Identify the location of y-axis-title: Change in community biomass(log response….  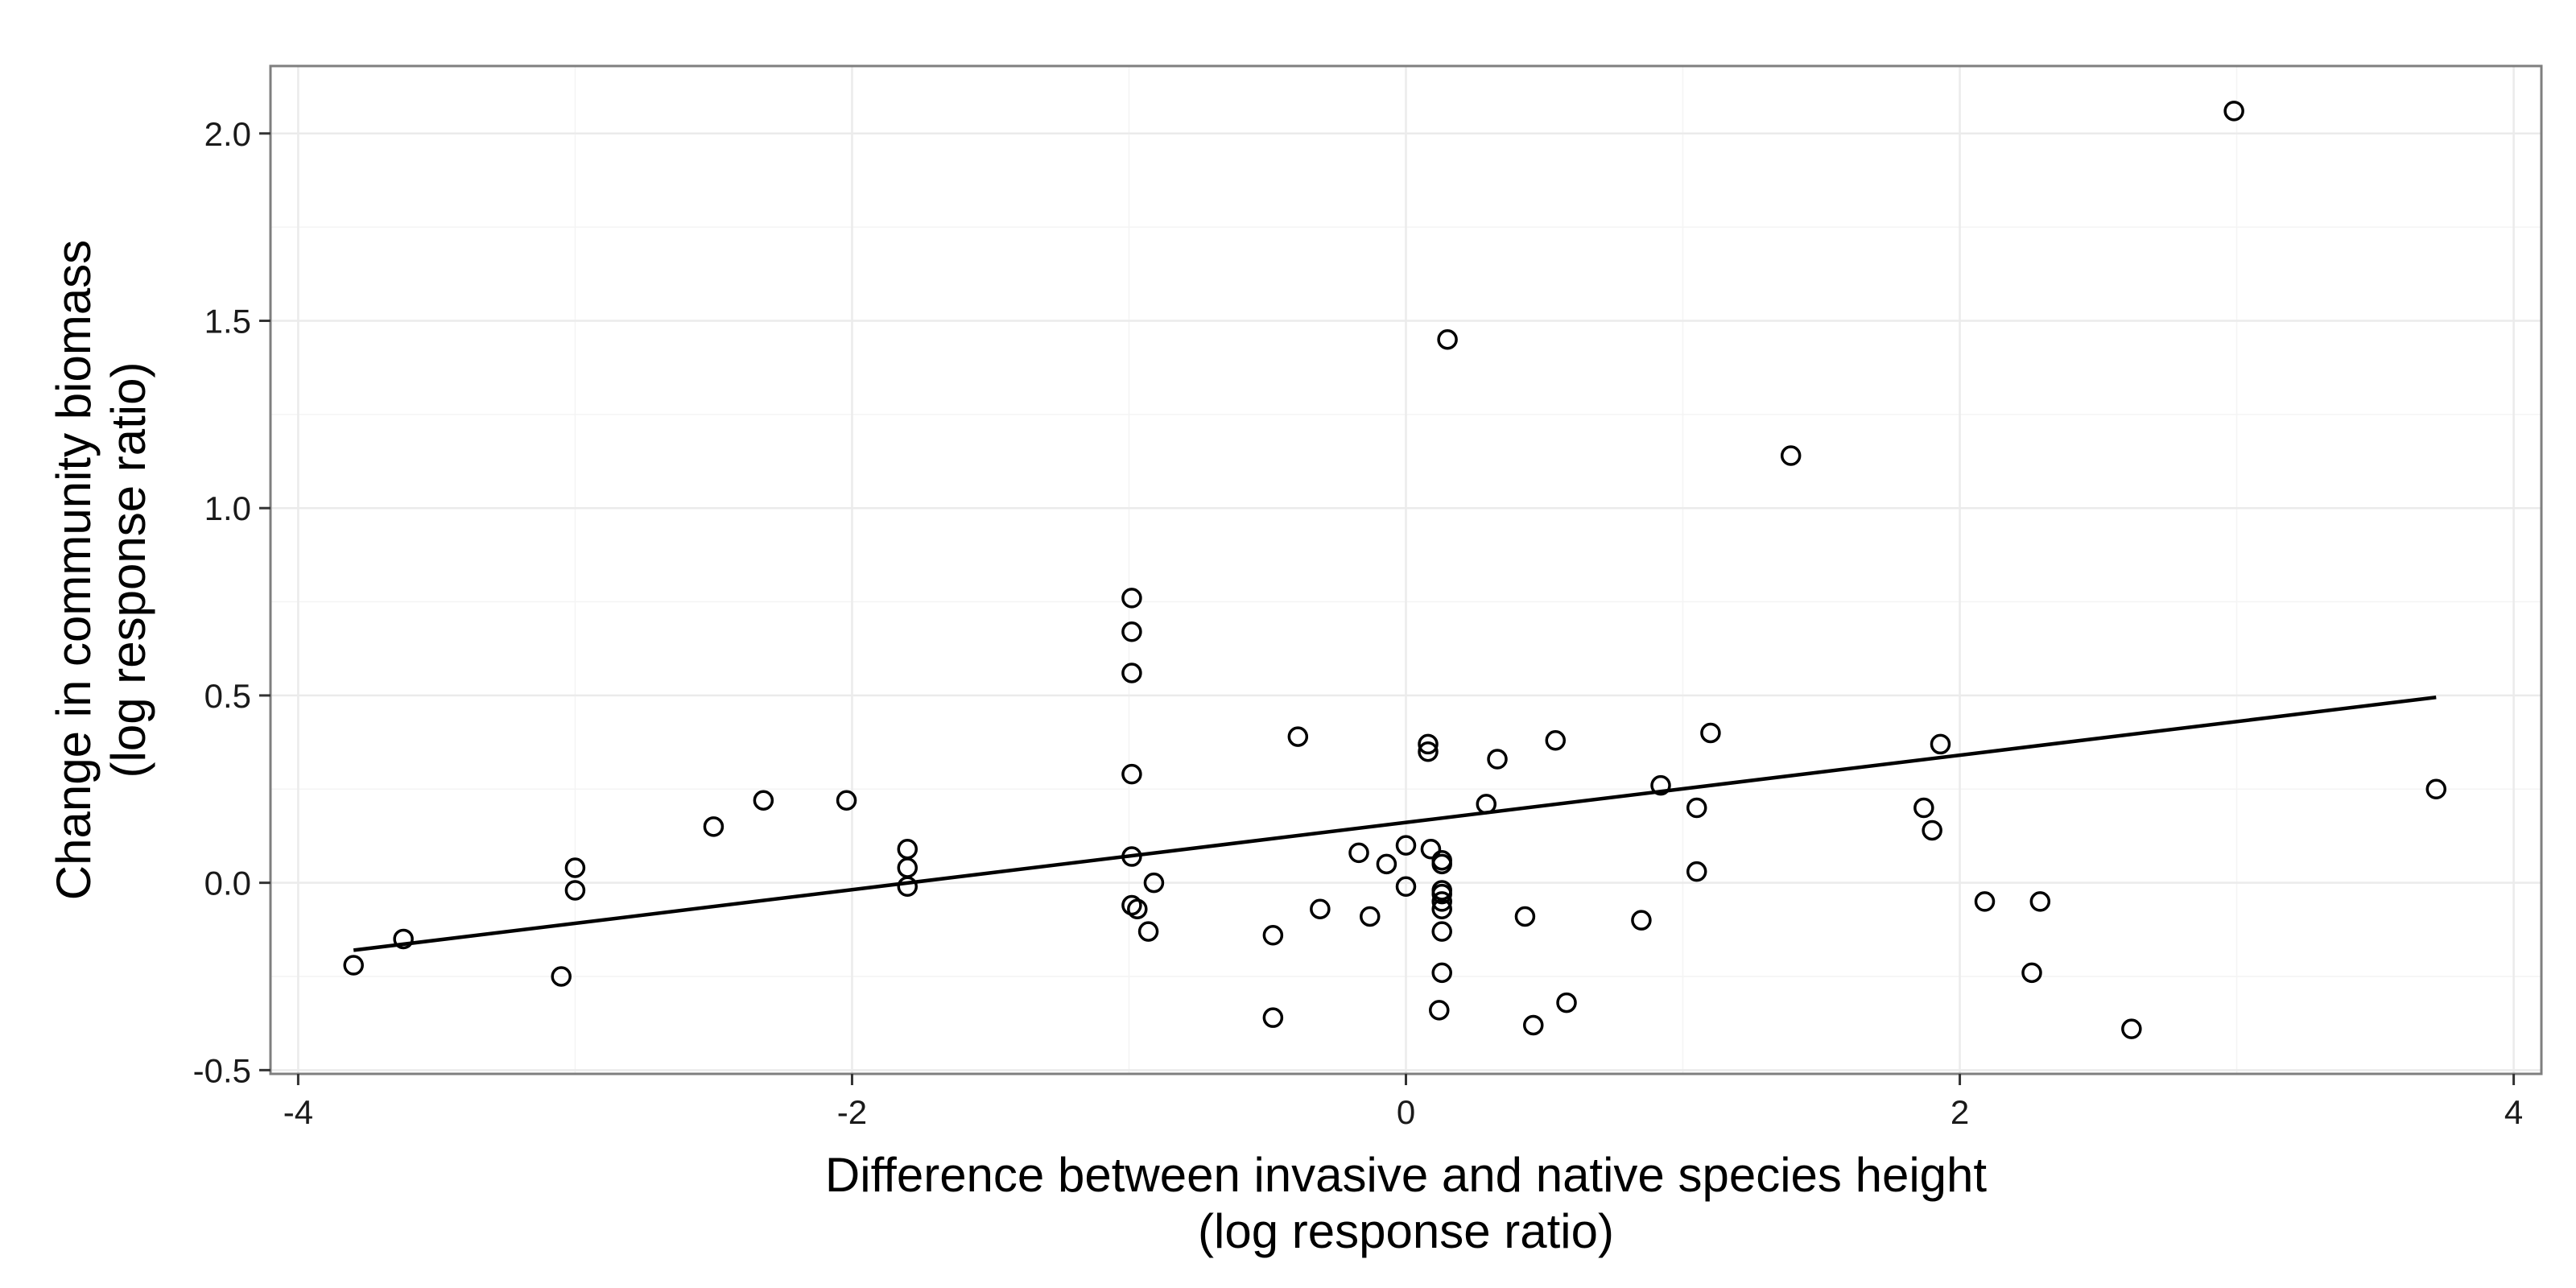
(101, 570).